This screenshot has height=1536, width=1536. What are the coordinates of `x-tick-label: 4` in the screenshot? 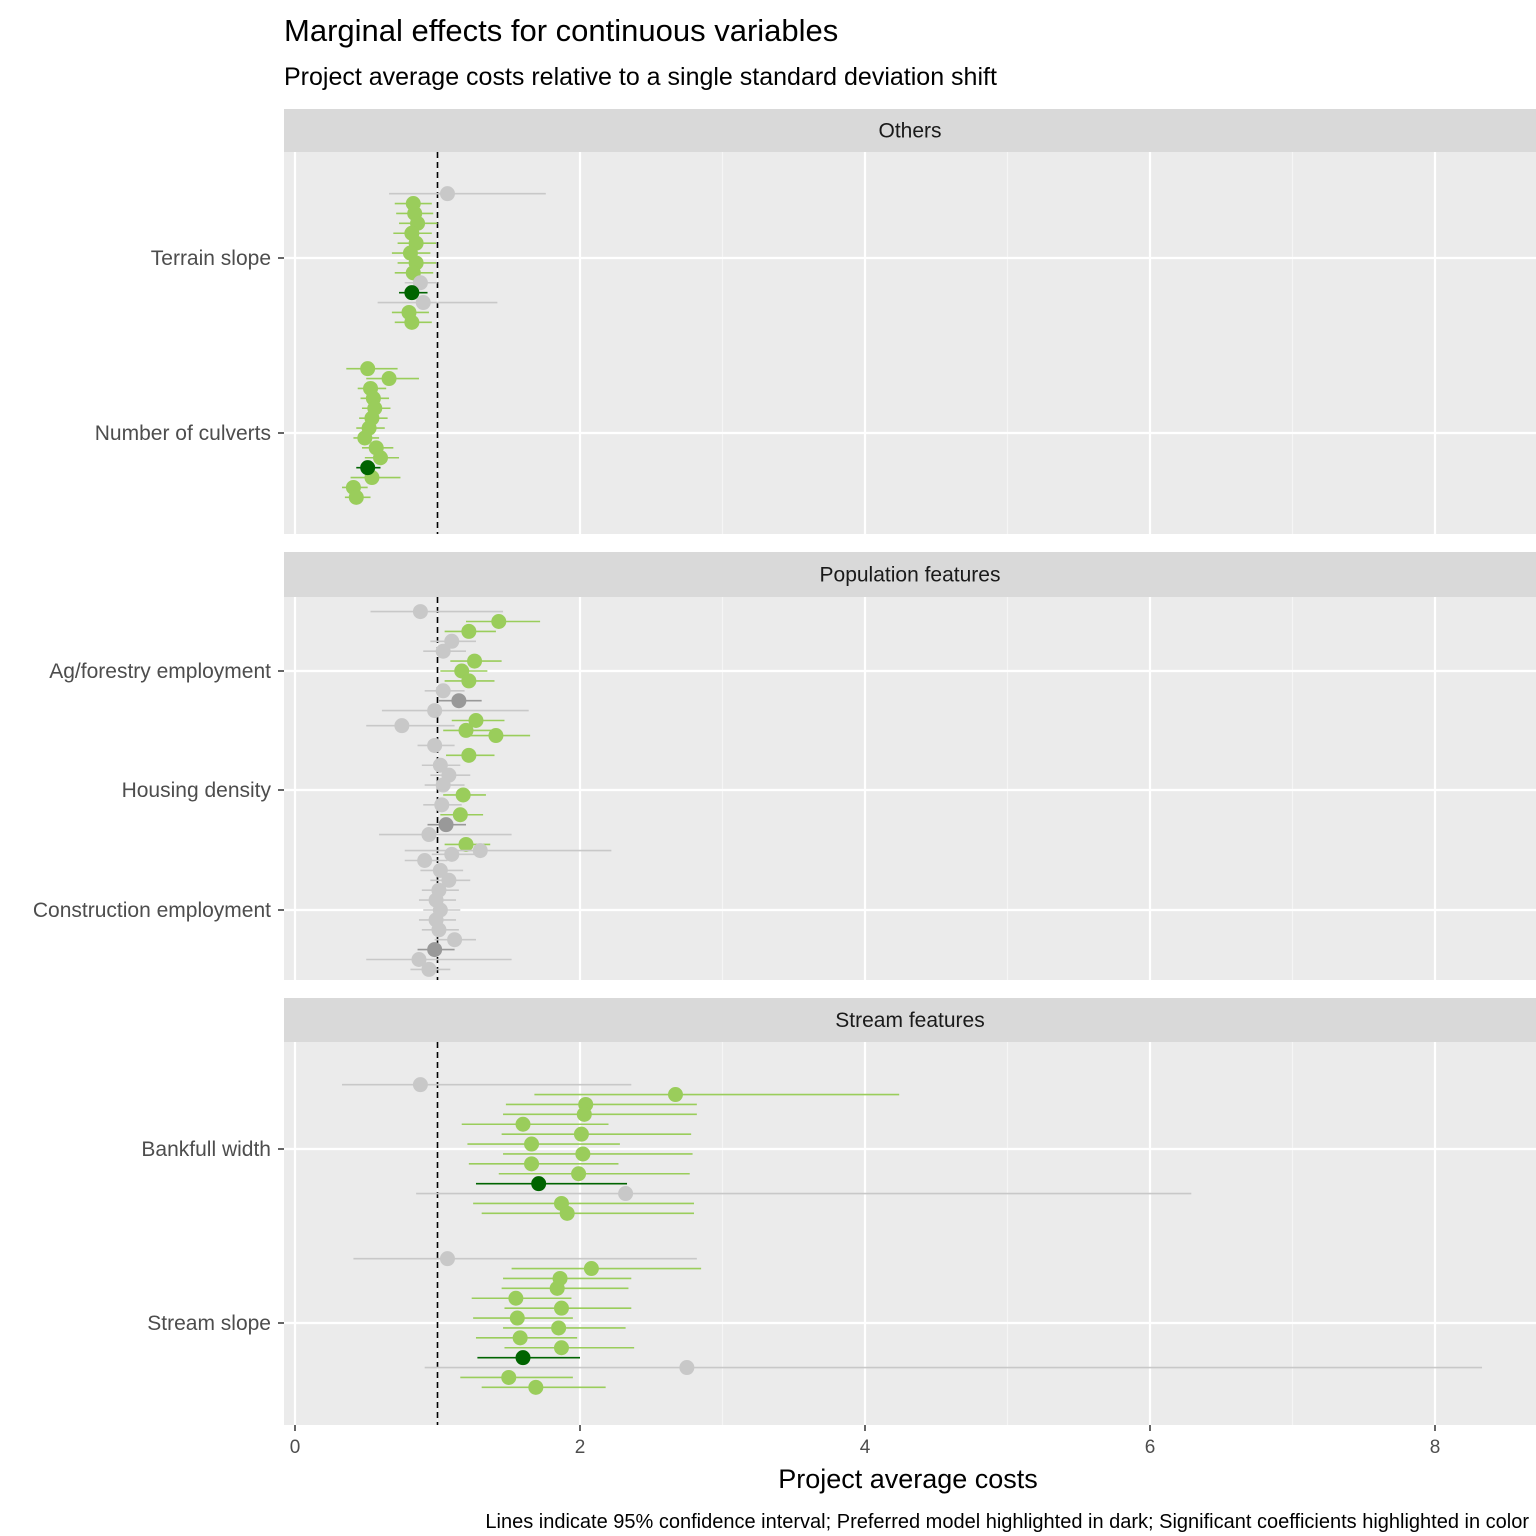 It's located at (865, 1447).